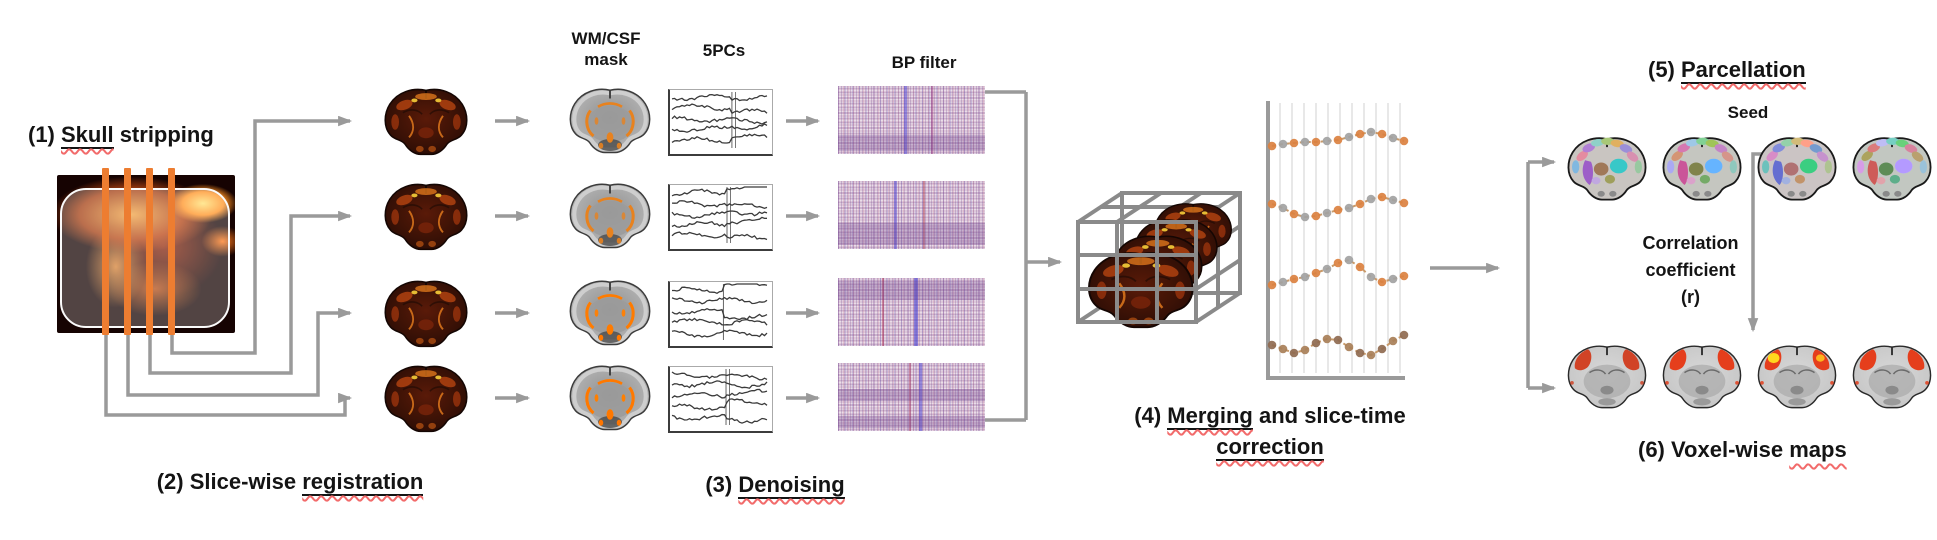 The width and height of the screenshot is (1937, 540). What do you see at coordinates (145, 258) in the screenshot?
I see `brain-mask-outline` at bounding box center [145, 258].